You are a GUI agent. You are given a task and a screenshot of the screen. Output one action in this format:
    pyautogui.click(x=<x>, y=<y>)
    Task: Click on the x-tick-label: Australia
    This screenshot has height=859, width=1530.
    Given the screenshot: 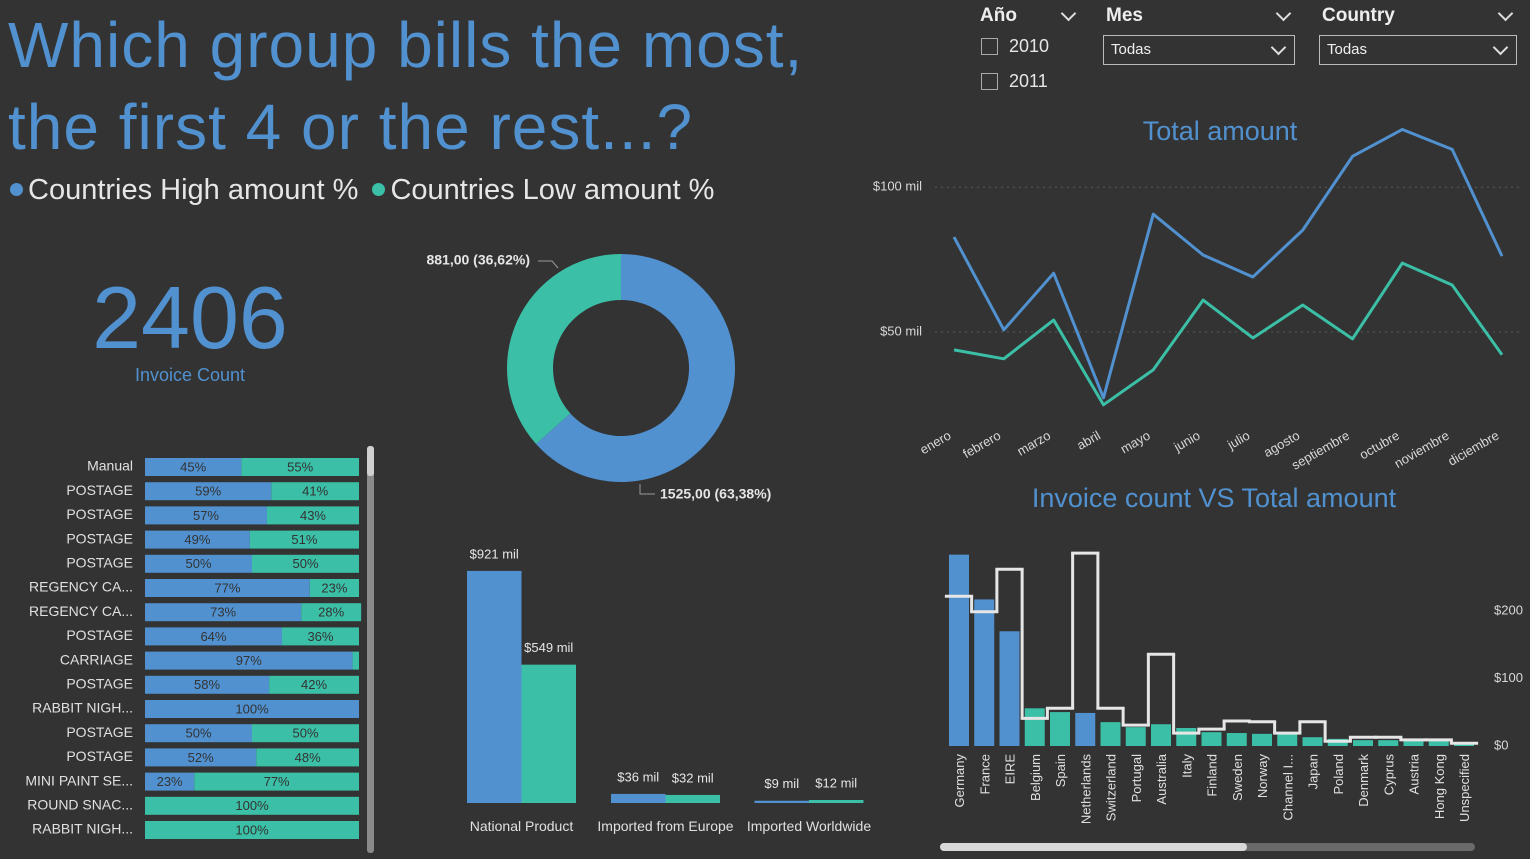 What is the action you would take?
    pyautogui.click(x=1161, y=778)
    